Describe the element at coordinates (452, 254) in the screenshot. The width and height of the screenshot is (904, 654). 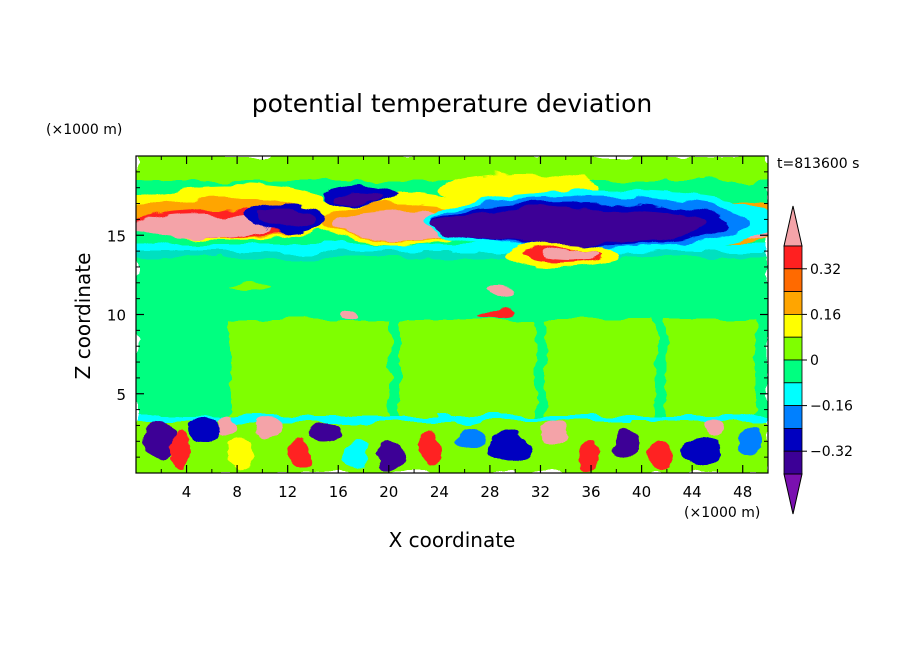
I see `band-teal` at that location.